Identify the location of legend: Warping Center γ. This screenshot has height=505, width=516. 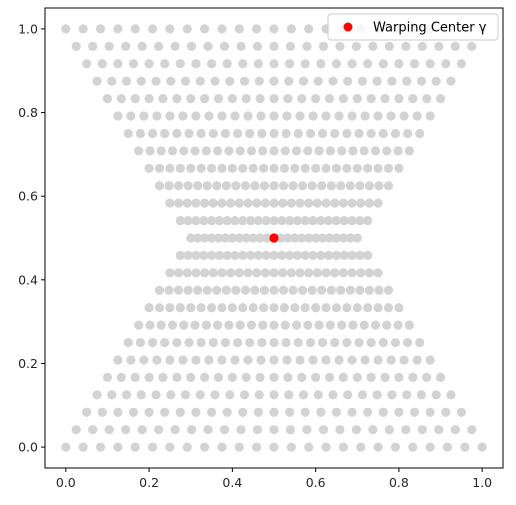
(413, 27).